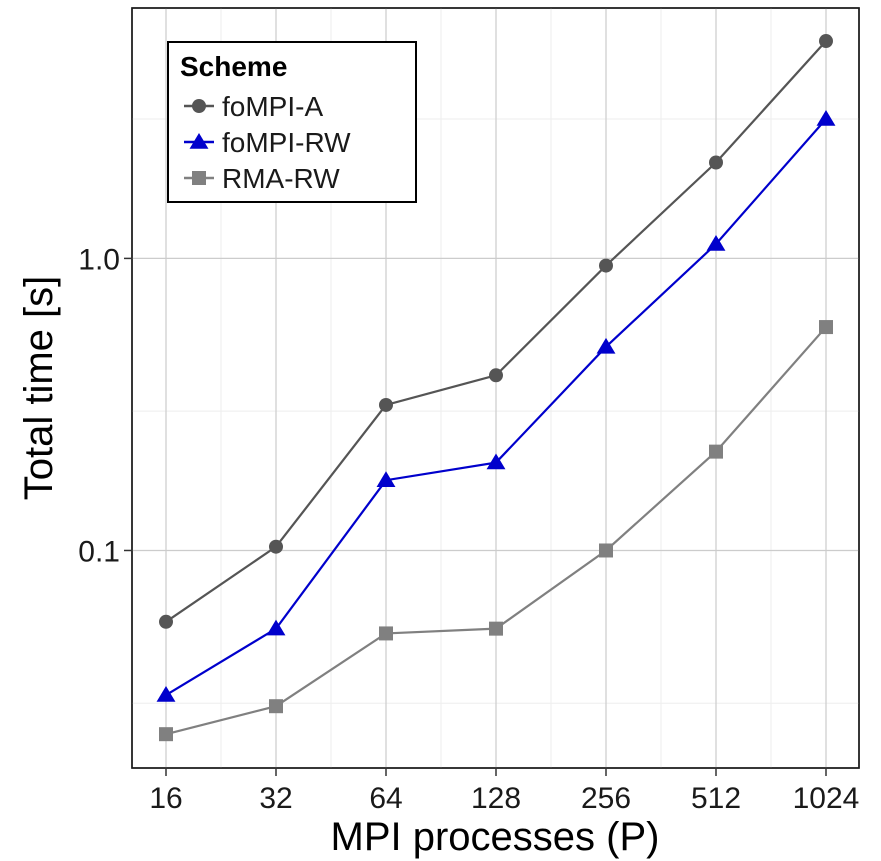 This screenshot has height=861, width=881. Describe the element at coordinates (495, 837) in the screenshot. I see `x-axis-title: MPI processes (P)` at that location.